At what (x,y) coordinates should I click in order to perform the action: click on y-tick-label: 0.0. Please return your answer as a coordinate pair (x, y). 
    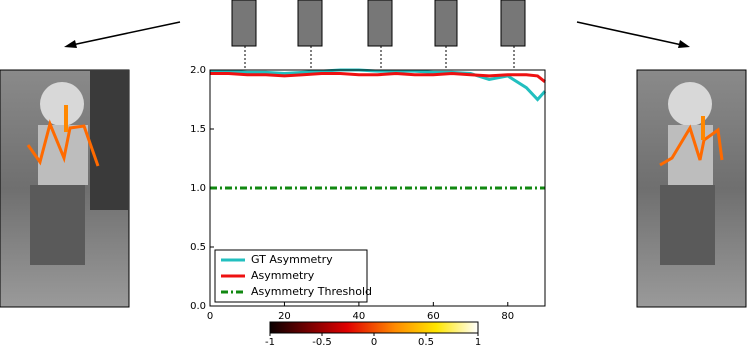
    Looking at the image, I should click on (198, 306).